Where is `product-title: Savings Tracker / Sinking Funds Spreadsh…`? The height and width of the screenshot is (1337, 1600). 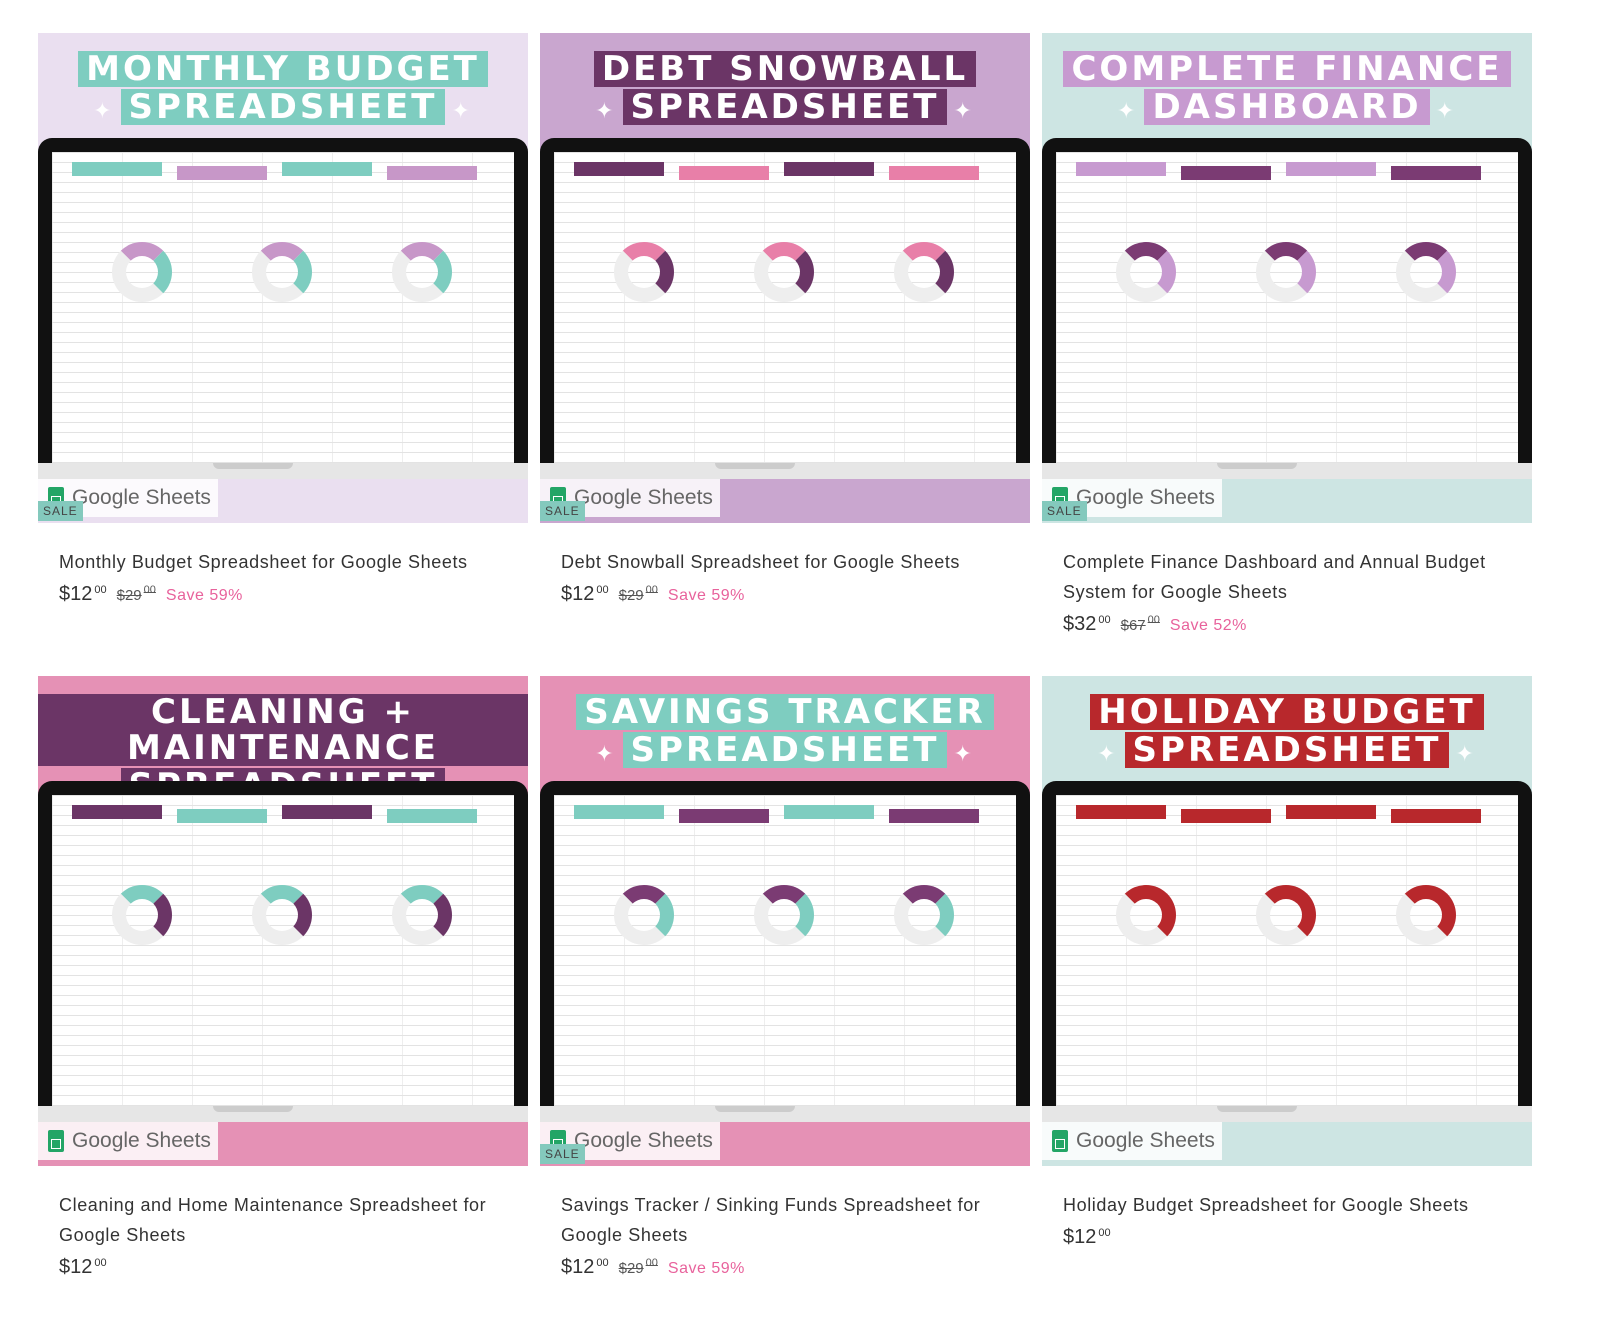
product-title: Savings Tracker / Sinking Funds Spreadsh… is located at coordinates (771, 1220).